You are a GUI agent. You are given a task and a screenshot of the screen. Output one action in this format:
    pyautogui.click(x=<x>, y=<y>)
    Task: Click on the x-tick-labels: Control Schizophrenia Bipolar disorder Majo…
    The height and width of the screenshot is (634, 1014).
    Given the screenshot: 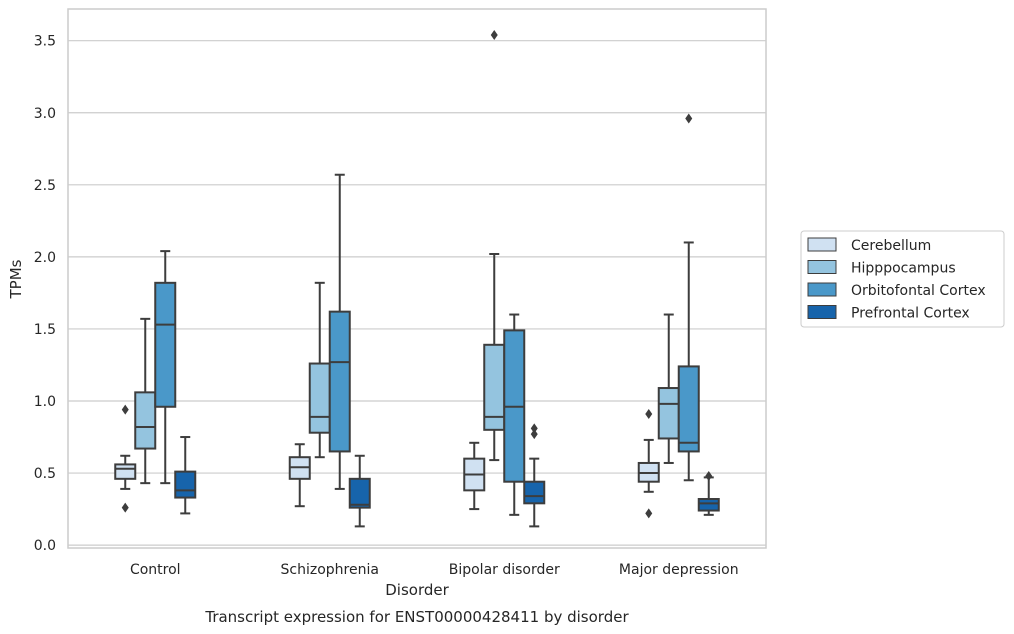 What is the action you would take?
    pyautogui.click(x=434, y=570)
    